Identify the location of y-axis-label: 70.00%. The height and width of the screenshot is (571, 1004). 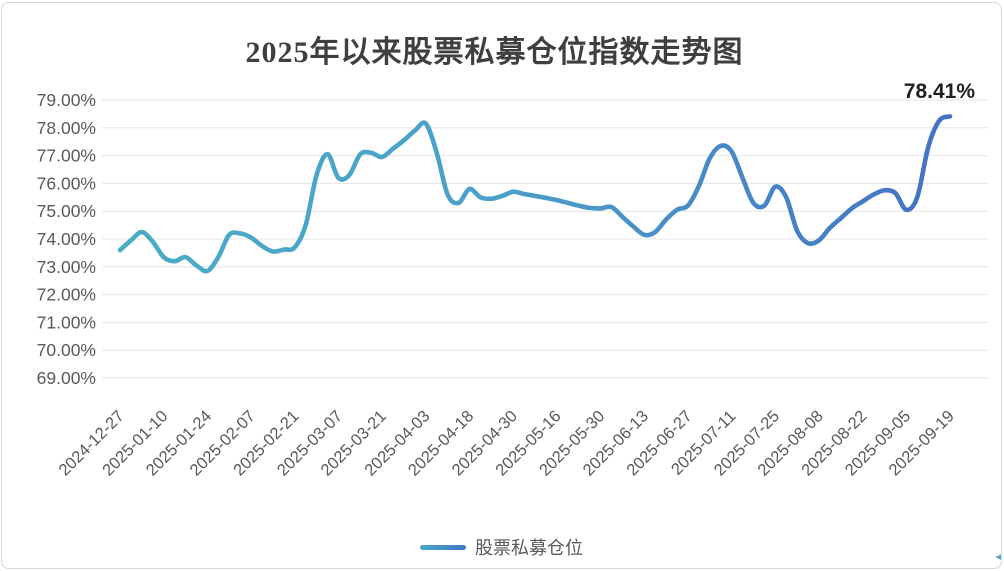
(66, 350).